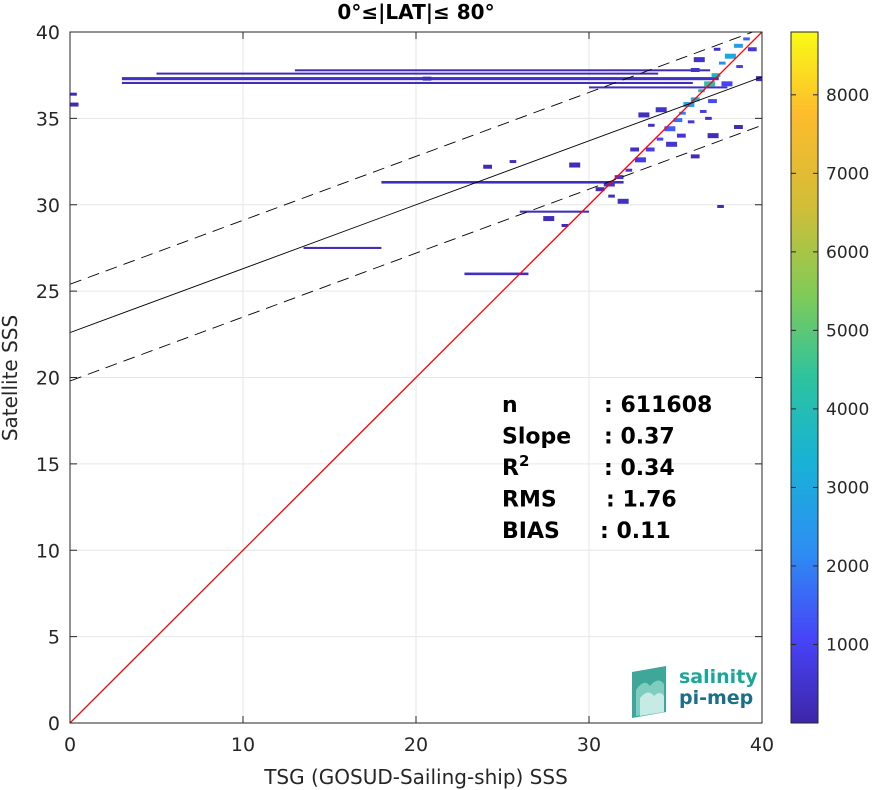 Image resolution: width=879 pixels, height=790 pixels. What do you see at coordinates (48, 206) in the screenshot?
I see `y-tick-label: 30` at bounding box center [48, 206].